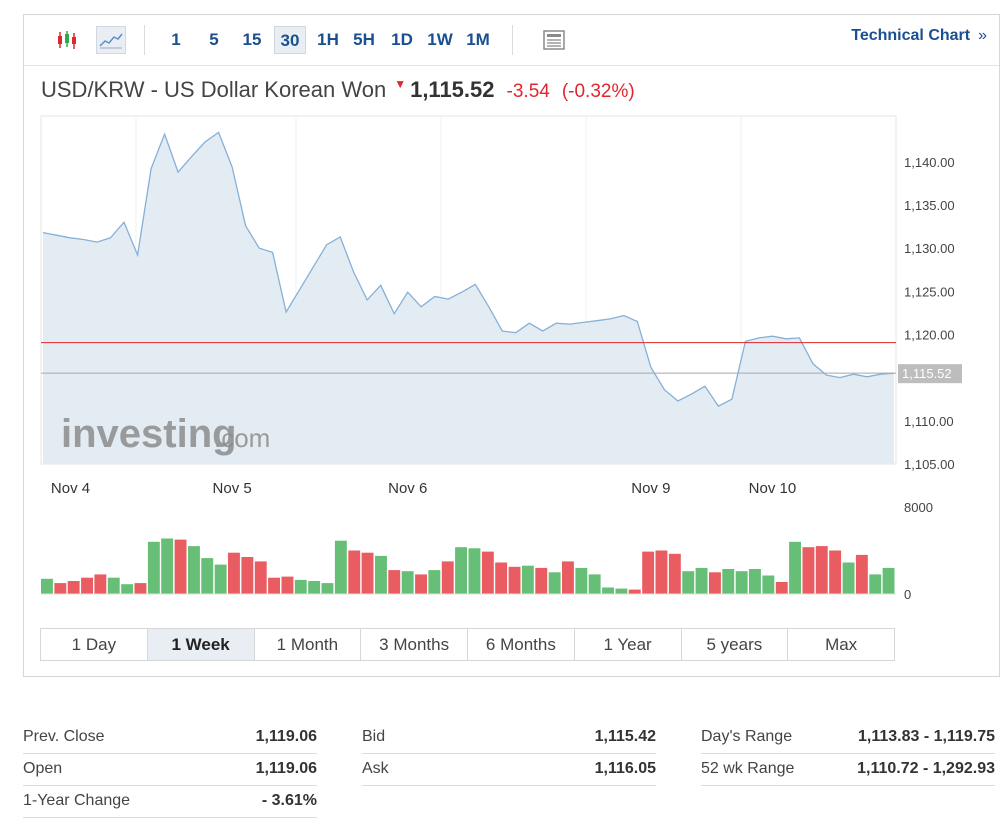 Image resolution: width=1008 pixels, height=818 pixels. I want to click on stat-label: Open, so click(43, 768).